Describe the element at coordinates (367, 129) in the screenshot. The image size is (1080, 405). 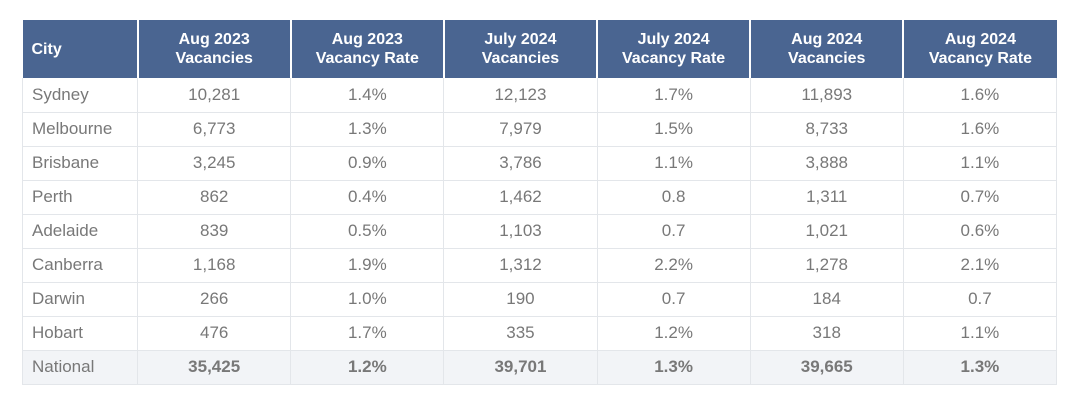
I see `table-cell: 1.3%` at that location.